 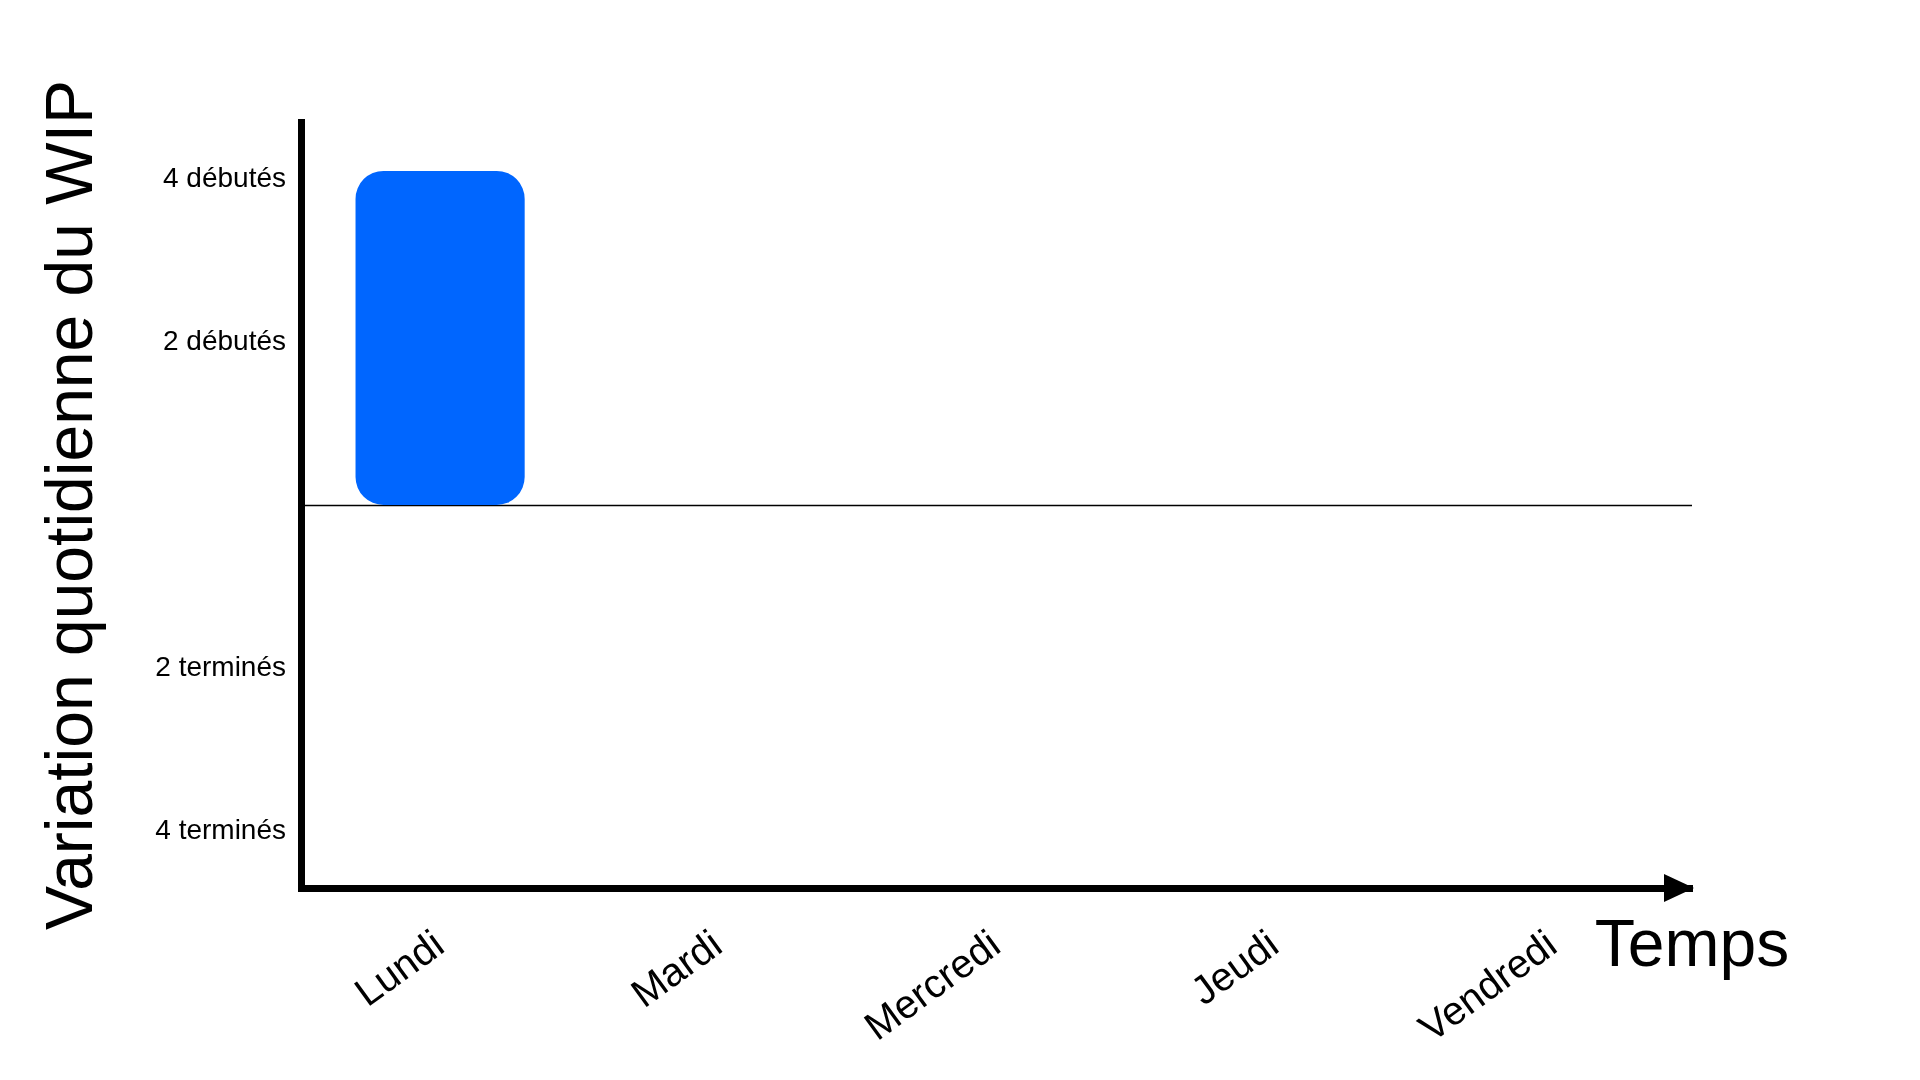 I want to click on x-axis-title: Temps, so click(x=1692, y=943).